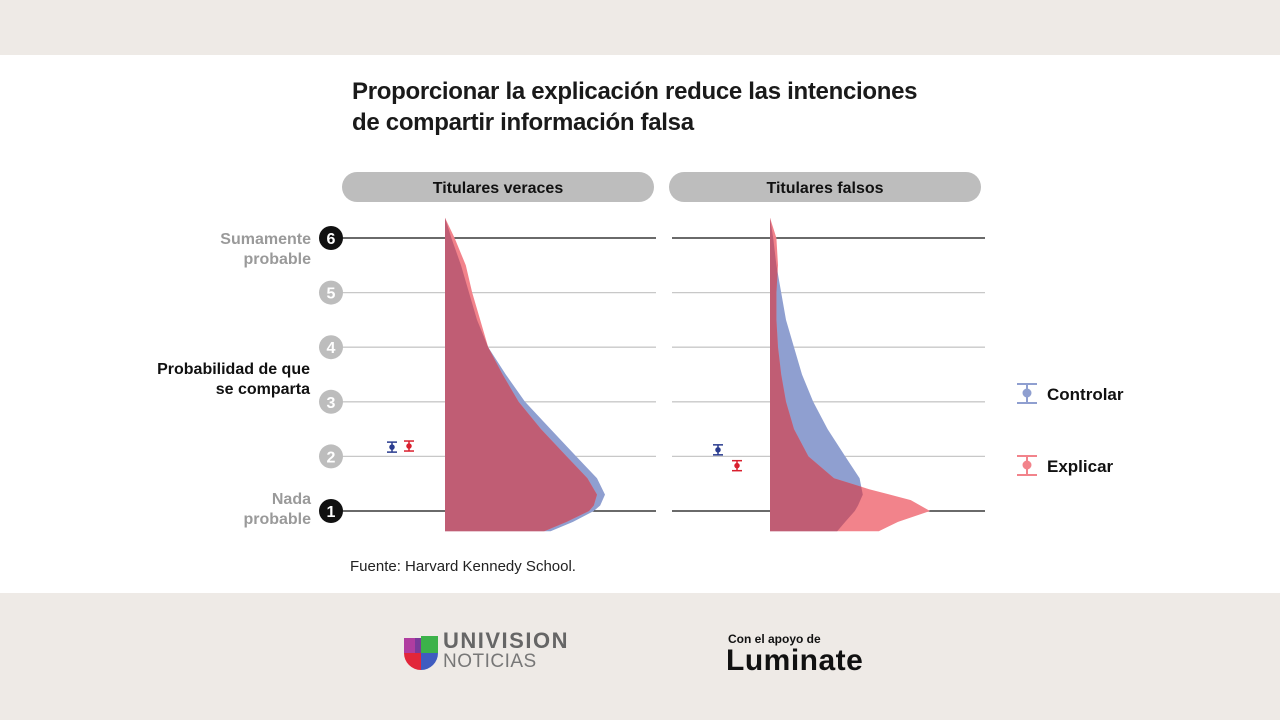 The width and height of the screenshot is (1280, 720). I want to click on y-axis-label-line-1: Probabilidad de que, so click(233, 369).